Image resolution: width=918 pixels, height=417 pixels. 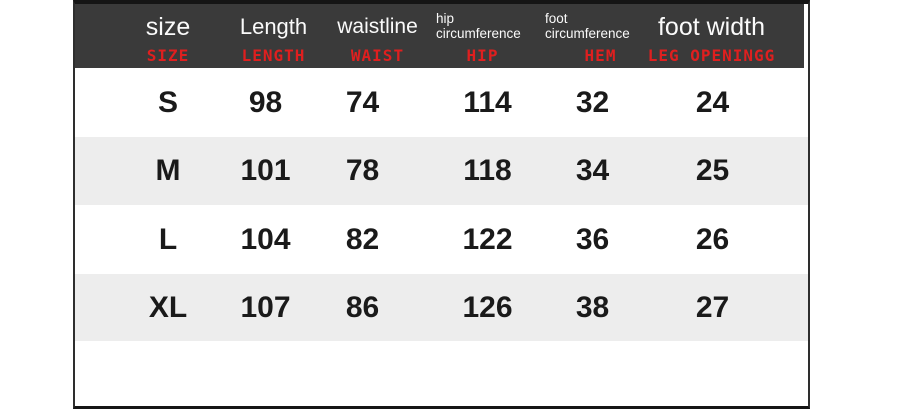 I want to click on header-cell-leg-opening: foot width LEG OPENINGG, so click(x=726, y=36).